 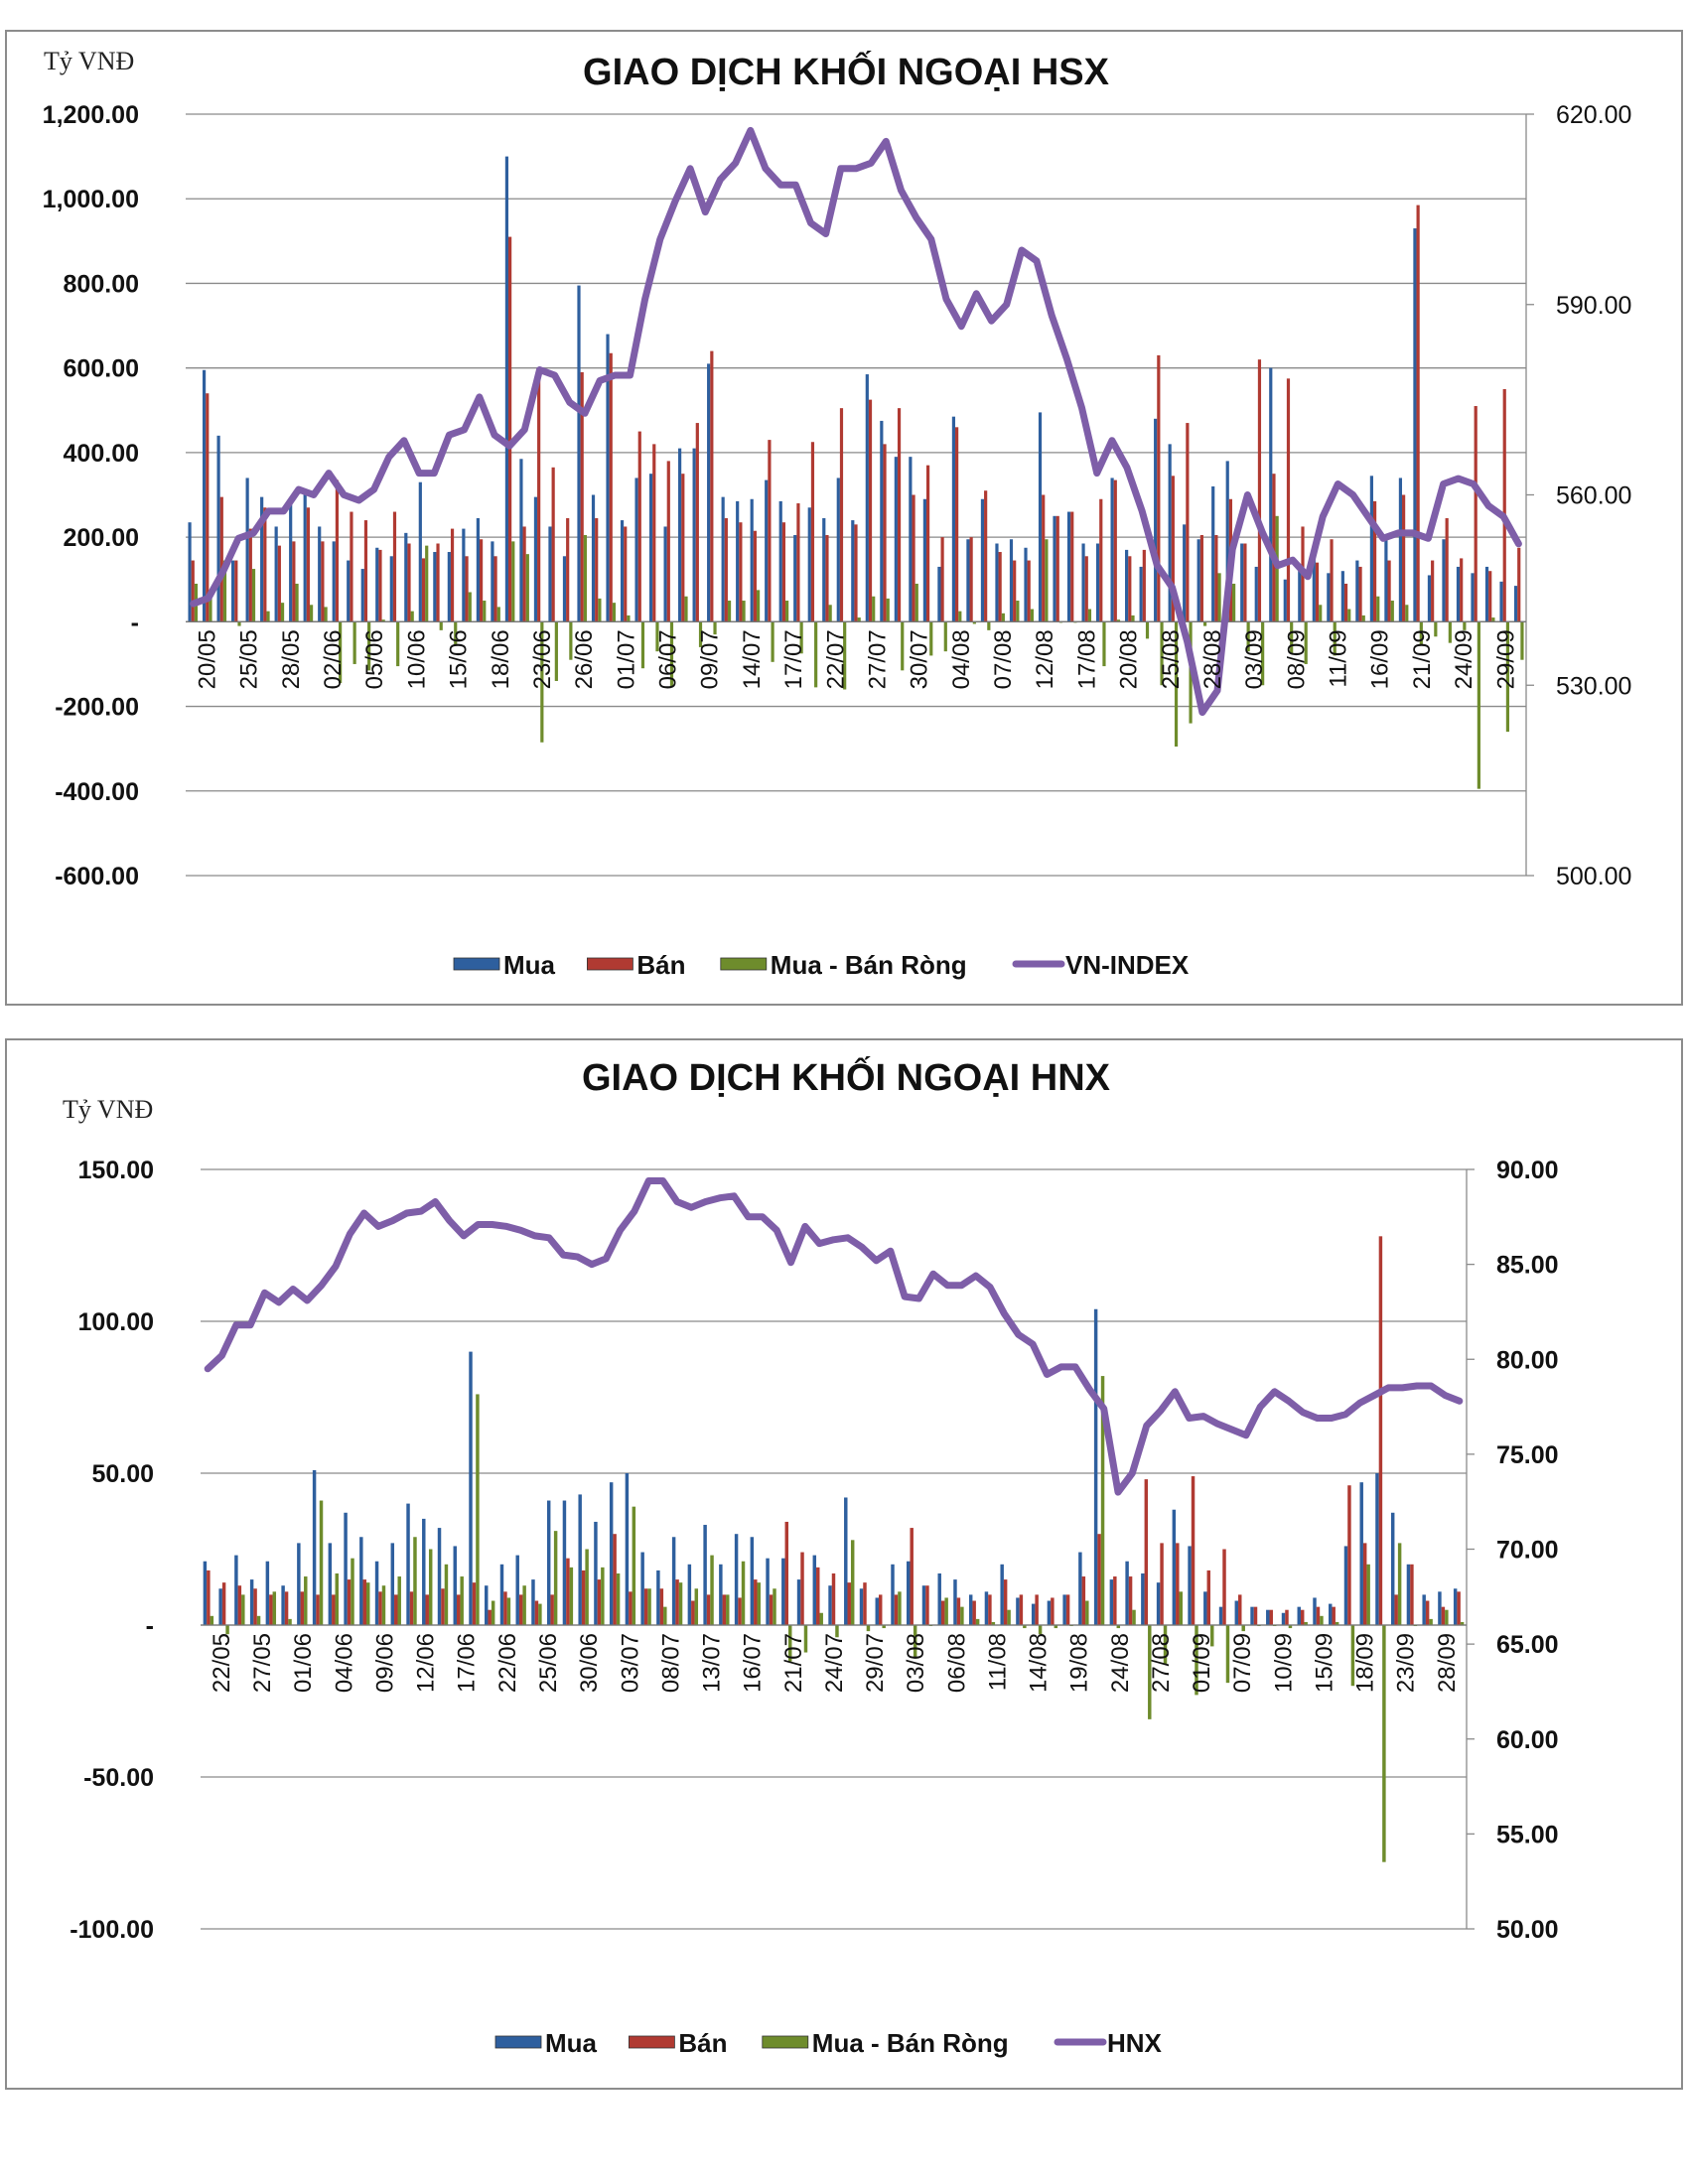 What do you see at coordinates (467, 1663) in the screenshot?
I see `x-tick-label: 17/06` at bounding box center [467, 1663].